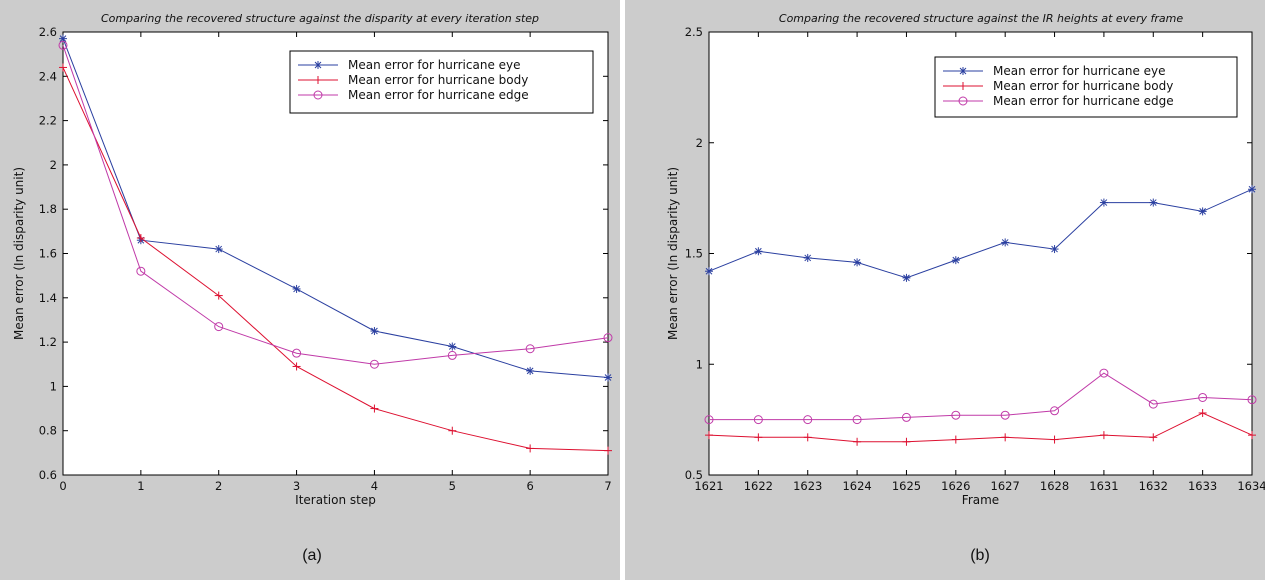 The height and width of the screenshot is (580, 1265). I want to click on legend-label: Mean error for hurricane eye, so click(434, 65).